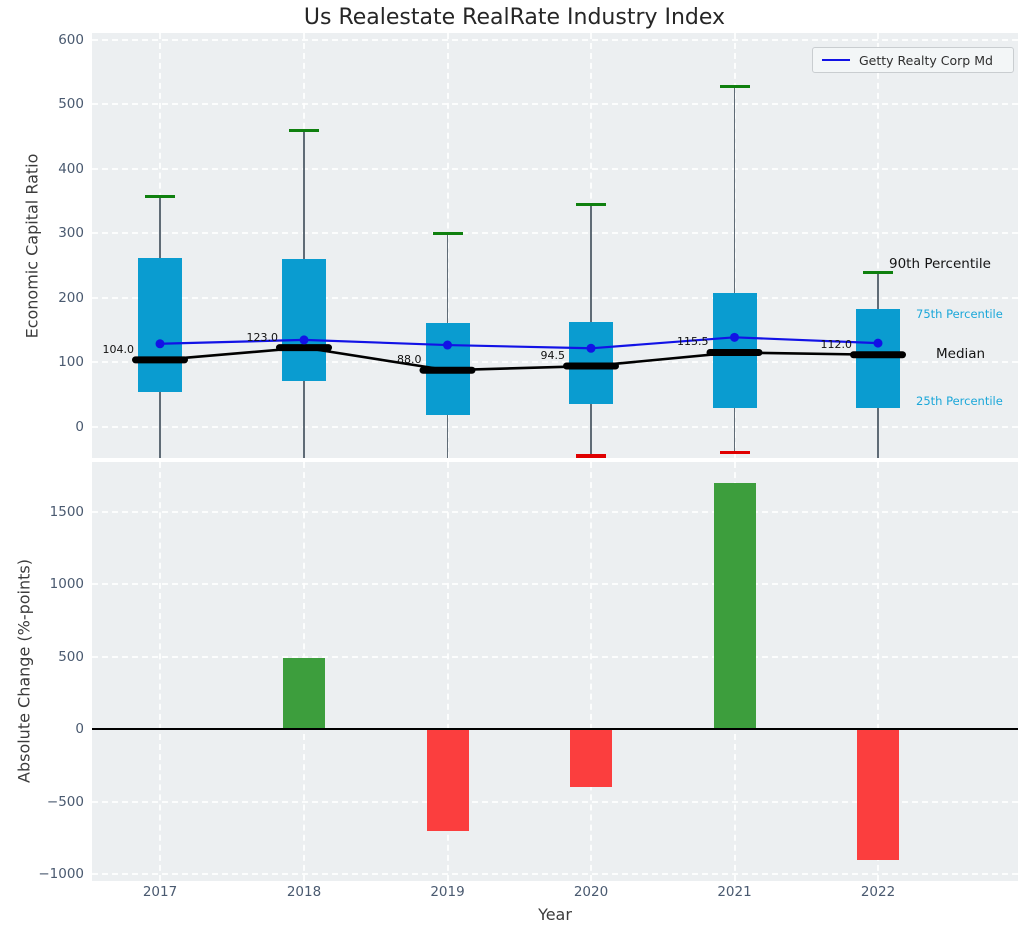  I want to click on x-tick-label: 2020, so click(591, 892).